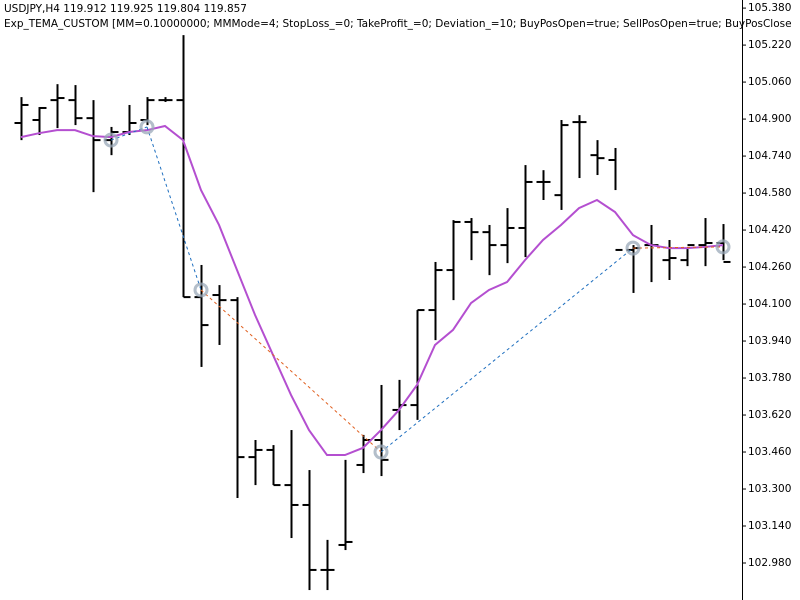  Describe the element at coordinates (769, 267) in the screenshot. I see `y-tick-label: 104.260` at that location.